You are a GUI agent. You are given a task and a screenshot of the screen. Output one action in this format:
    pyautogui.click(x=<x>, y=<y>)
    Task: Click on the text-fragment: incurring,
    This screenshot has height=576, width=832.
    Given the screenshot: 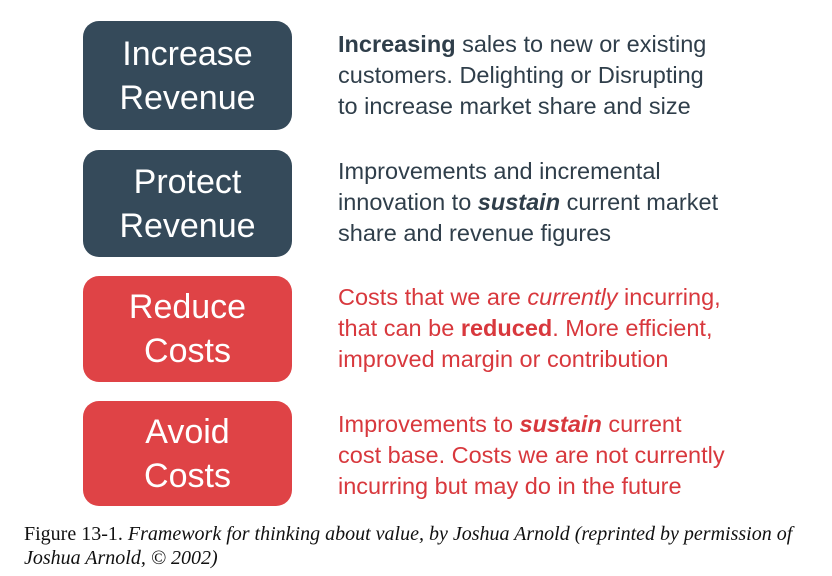 What is the action you would take?
    pyautogui.click(x=669, y=297)
    